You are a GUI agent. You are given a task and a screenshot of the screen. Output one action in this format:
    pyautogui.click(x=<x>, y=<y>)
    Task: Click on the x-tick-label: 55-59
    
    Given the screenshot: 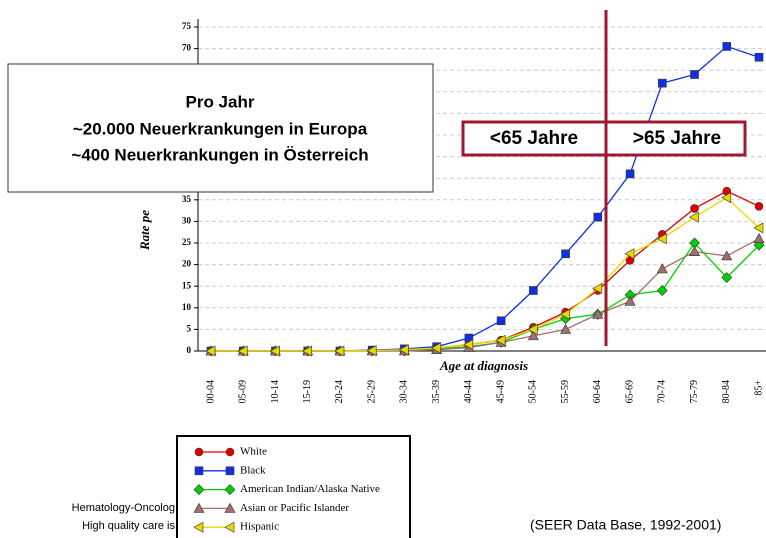 What is the action you would take?
    pyautogui.click(x=565, y=391)
    